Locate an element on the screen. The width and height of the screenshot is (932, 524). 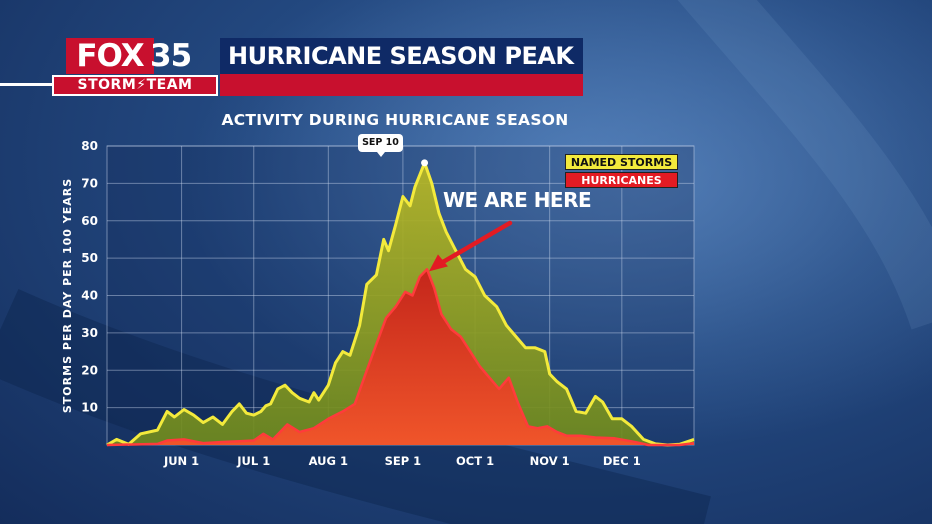
we-are-here-label: WE ARE HERE is located at coordinates (517, 200).